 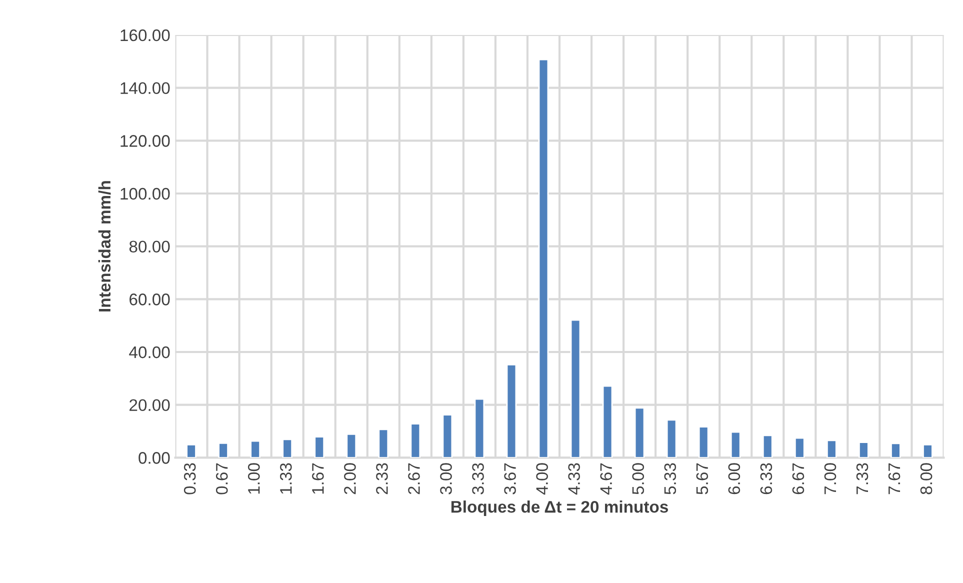 What do you see at coordinates (149, 246) in the screenshot?
I see `y-tick-label: 80.00` at bounding box center [149, 246].